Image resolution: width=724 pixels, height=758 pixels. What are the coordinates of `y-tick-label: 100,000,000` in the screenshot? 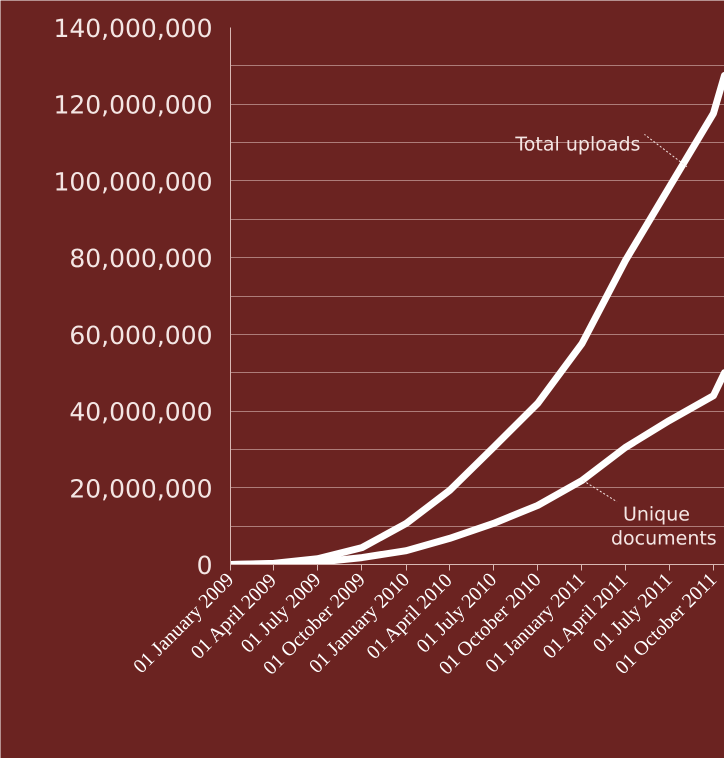 It's located at (132, 181).